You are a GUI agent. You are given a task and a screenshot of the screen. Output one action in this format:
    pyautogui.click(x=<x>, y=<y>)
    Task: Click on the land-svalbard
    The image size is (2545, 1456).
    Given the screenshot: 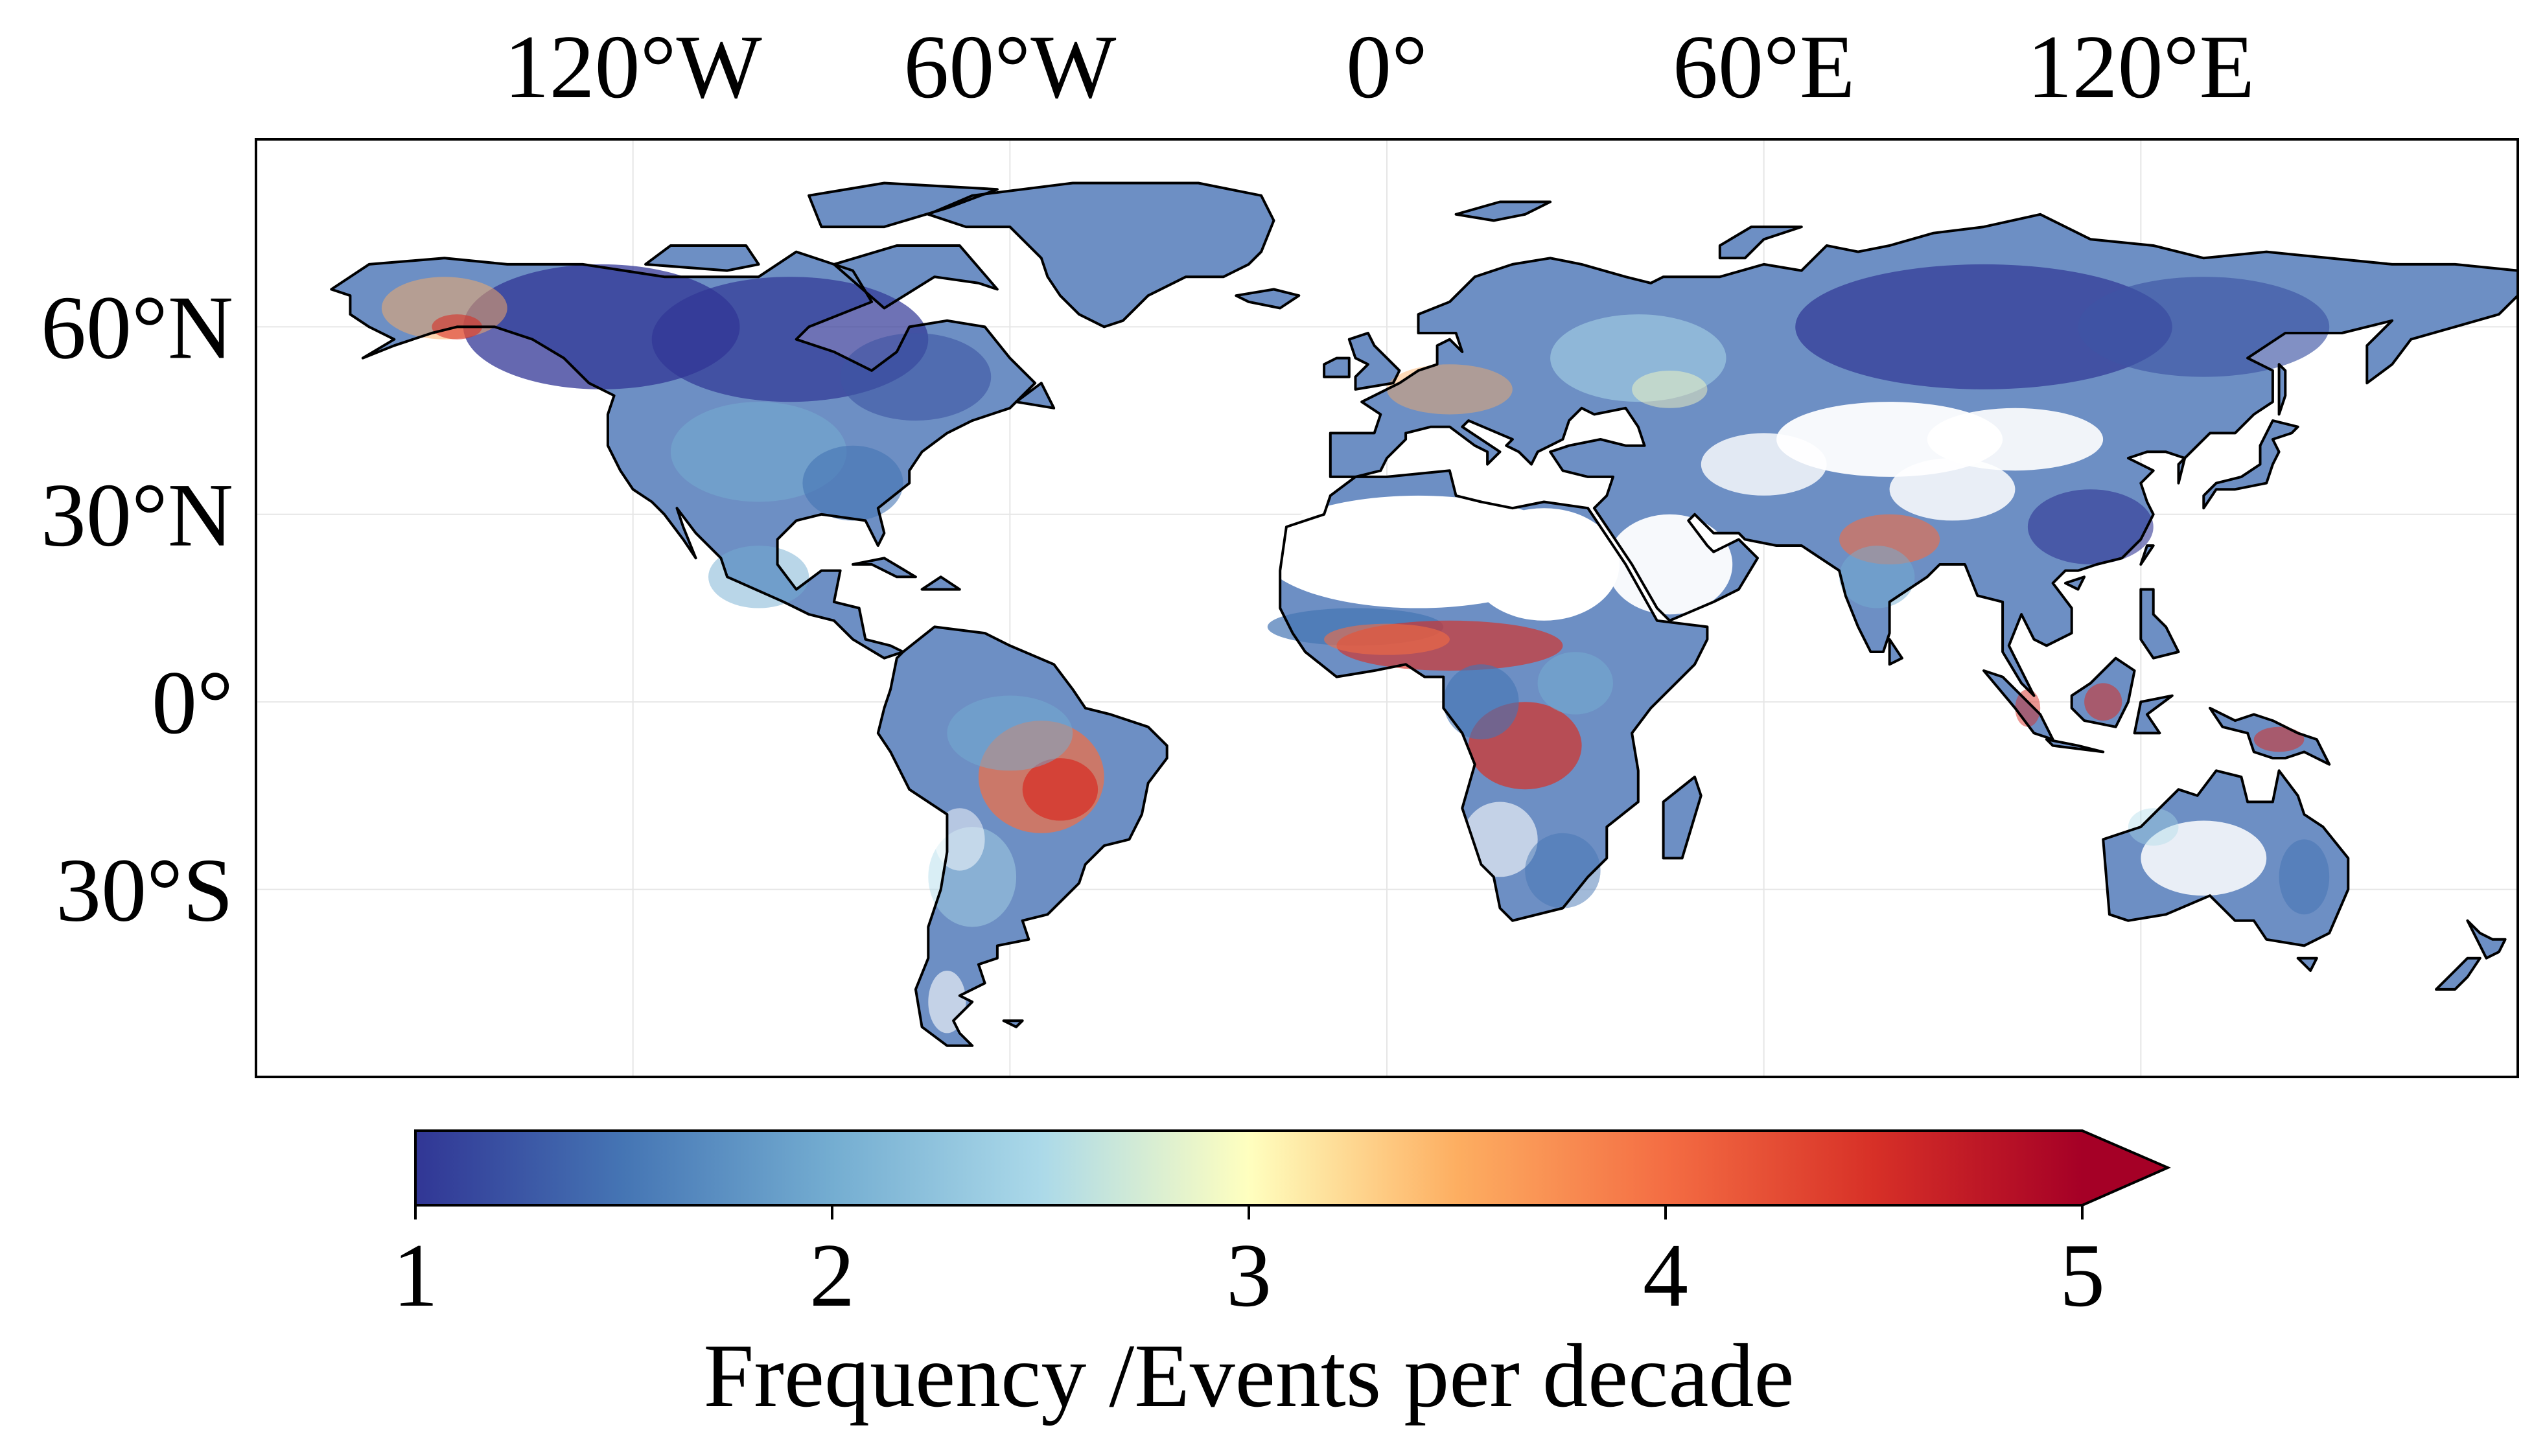 What is the action you would take?
    pyautogui.click(x=1503, y=211)
    